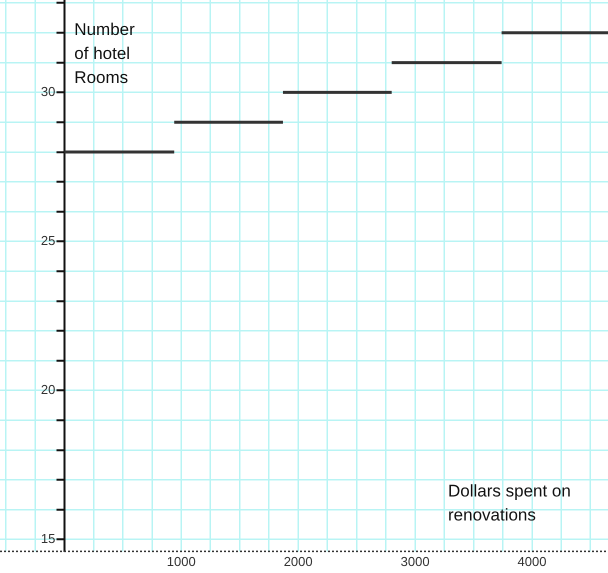 This screenshot has height=573, width=608. Describe the element at coordinates (532, 561) in the screenshot. I see `x-tick-label: 4000` at that location.